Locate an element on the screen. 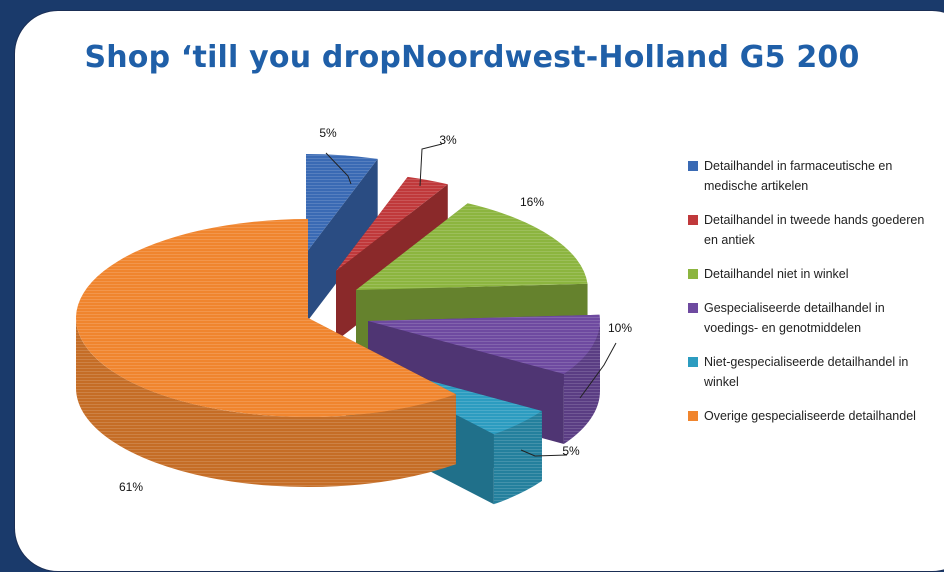  data-label-3: 16% is located at coordinates (532, 202).